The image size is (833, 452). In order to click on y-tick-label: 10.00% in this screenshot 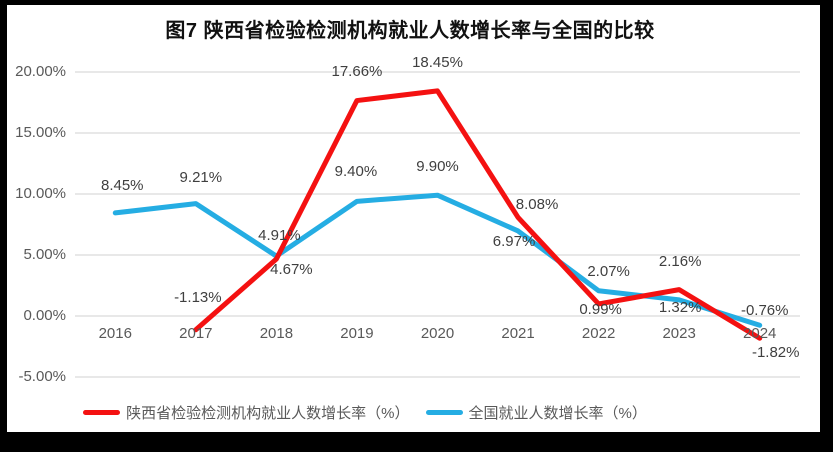, I will do `click(40, 193)`.